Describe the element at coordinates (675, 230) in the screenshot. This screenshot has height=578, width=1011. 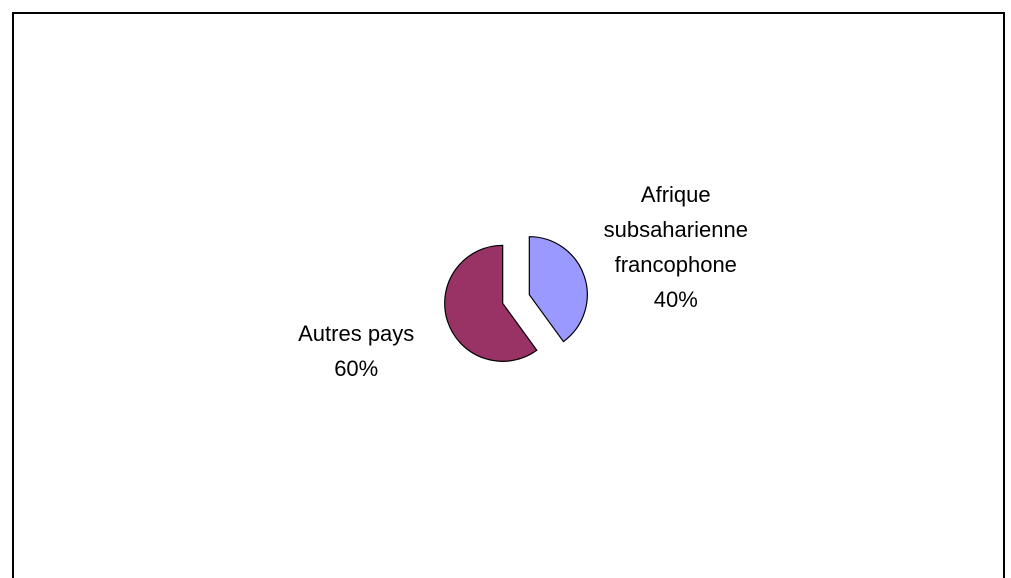
I see `category-label: Afrique subsaharienne francophone` at that location.